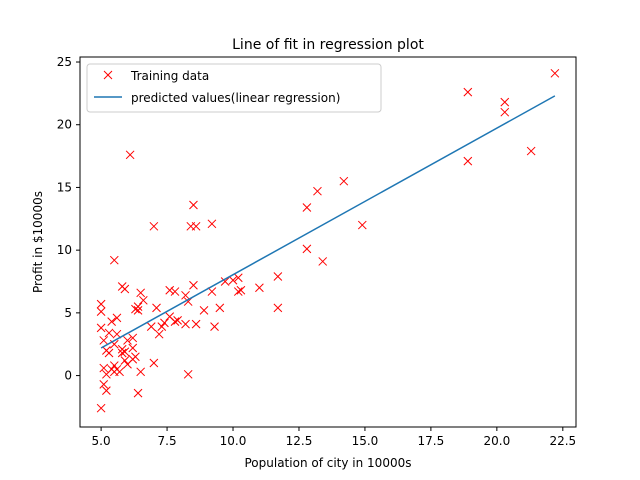 The height and width of the screenshot is (480, 640). Describe the element at coordinates (64, 125) in the screenshot. I see `y-tick-label: 20` at that location.